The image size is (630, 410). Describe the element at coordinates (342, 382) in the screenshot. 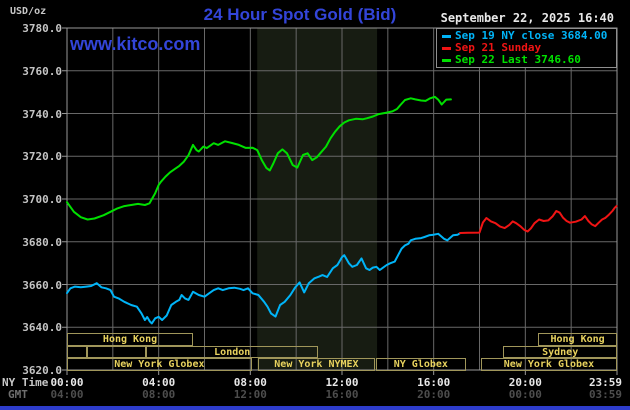

I see `ny-time-tick-label: 12:00` at that location.